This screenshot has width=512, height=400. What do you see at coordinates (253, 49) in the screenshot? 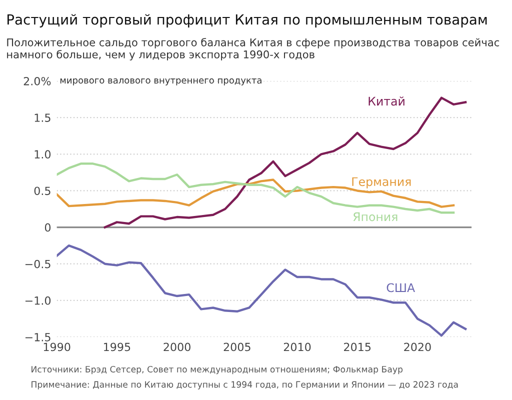
I see `chart-subtitle: Положительное сальдо торгового баланса Китая в сфере производства товаров сейчас намного больше, чем у лидеров экспорта 1990-х годов` at bounding box center [253, 49].